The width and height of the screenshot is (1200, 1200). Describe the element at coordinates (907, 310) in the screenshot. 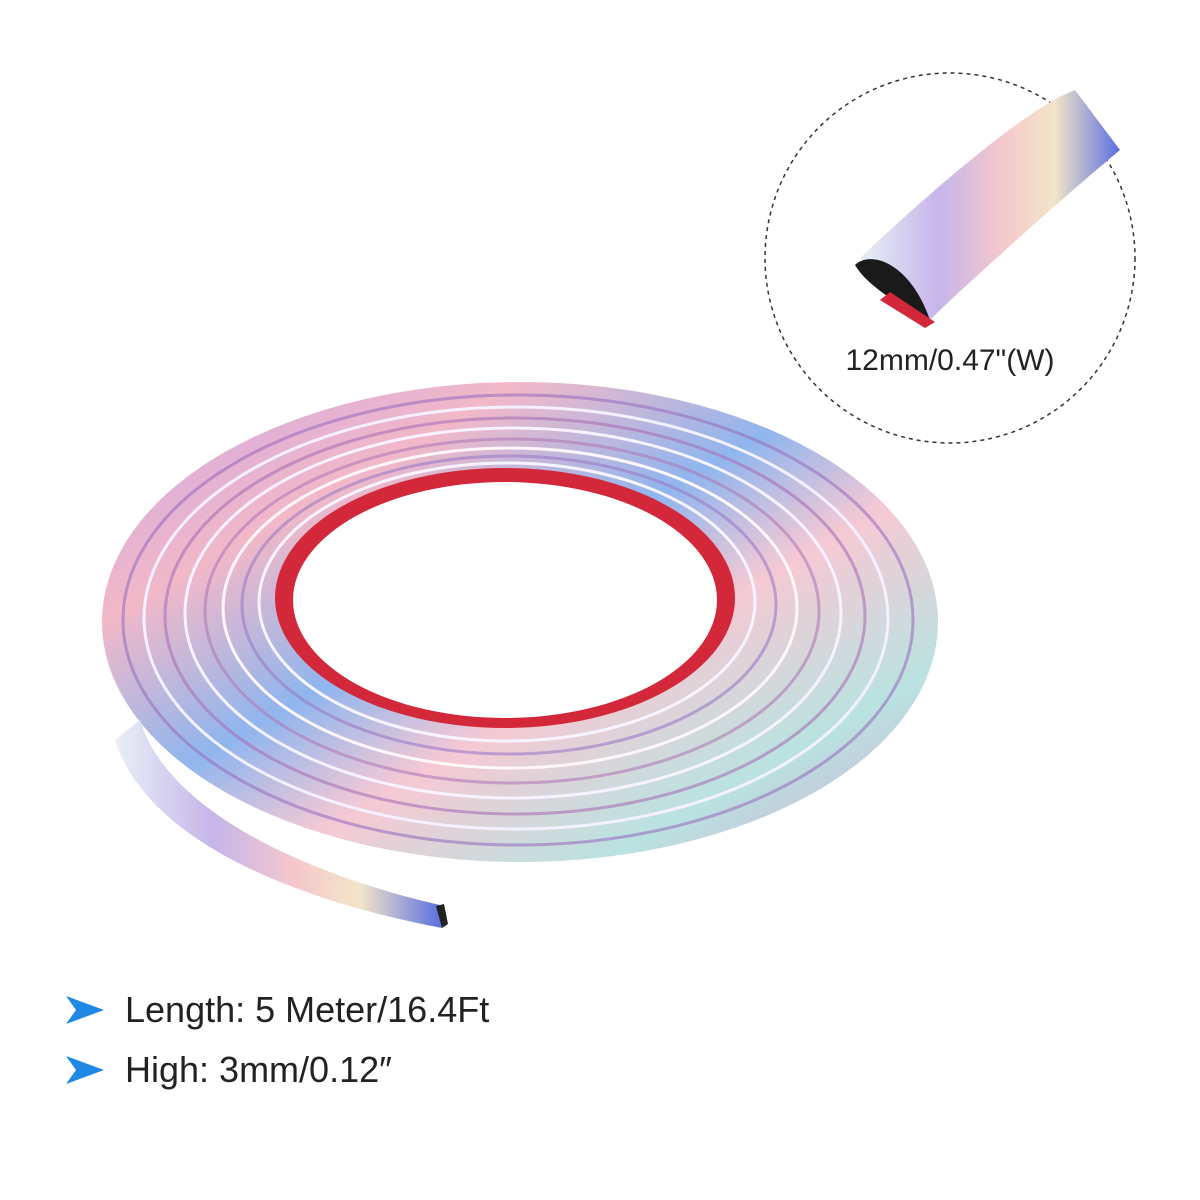

I see `strip-tape` at that location.